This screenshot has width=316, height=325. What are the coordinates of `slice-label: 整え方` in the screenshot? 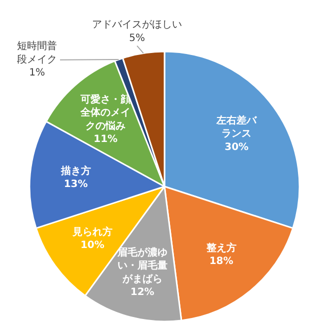 It's located at (220, 248).